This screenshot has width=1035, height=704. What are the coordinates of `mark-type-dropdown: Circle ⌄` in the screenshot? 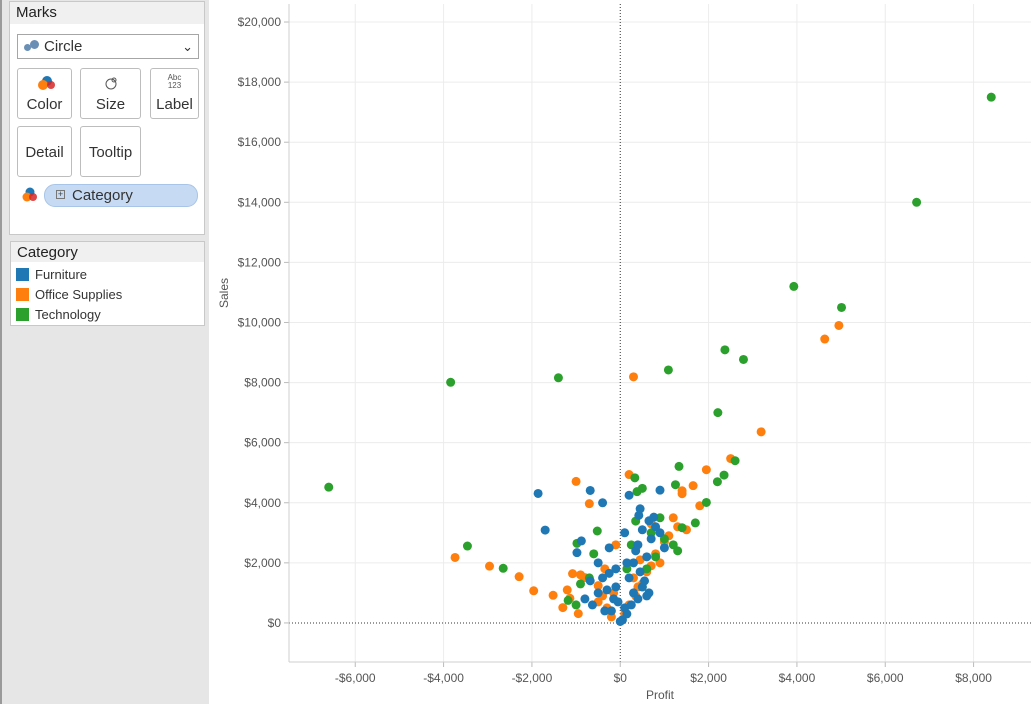 It's located at (108, 46).